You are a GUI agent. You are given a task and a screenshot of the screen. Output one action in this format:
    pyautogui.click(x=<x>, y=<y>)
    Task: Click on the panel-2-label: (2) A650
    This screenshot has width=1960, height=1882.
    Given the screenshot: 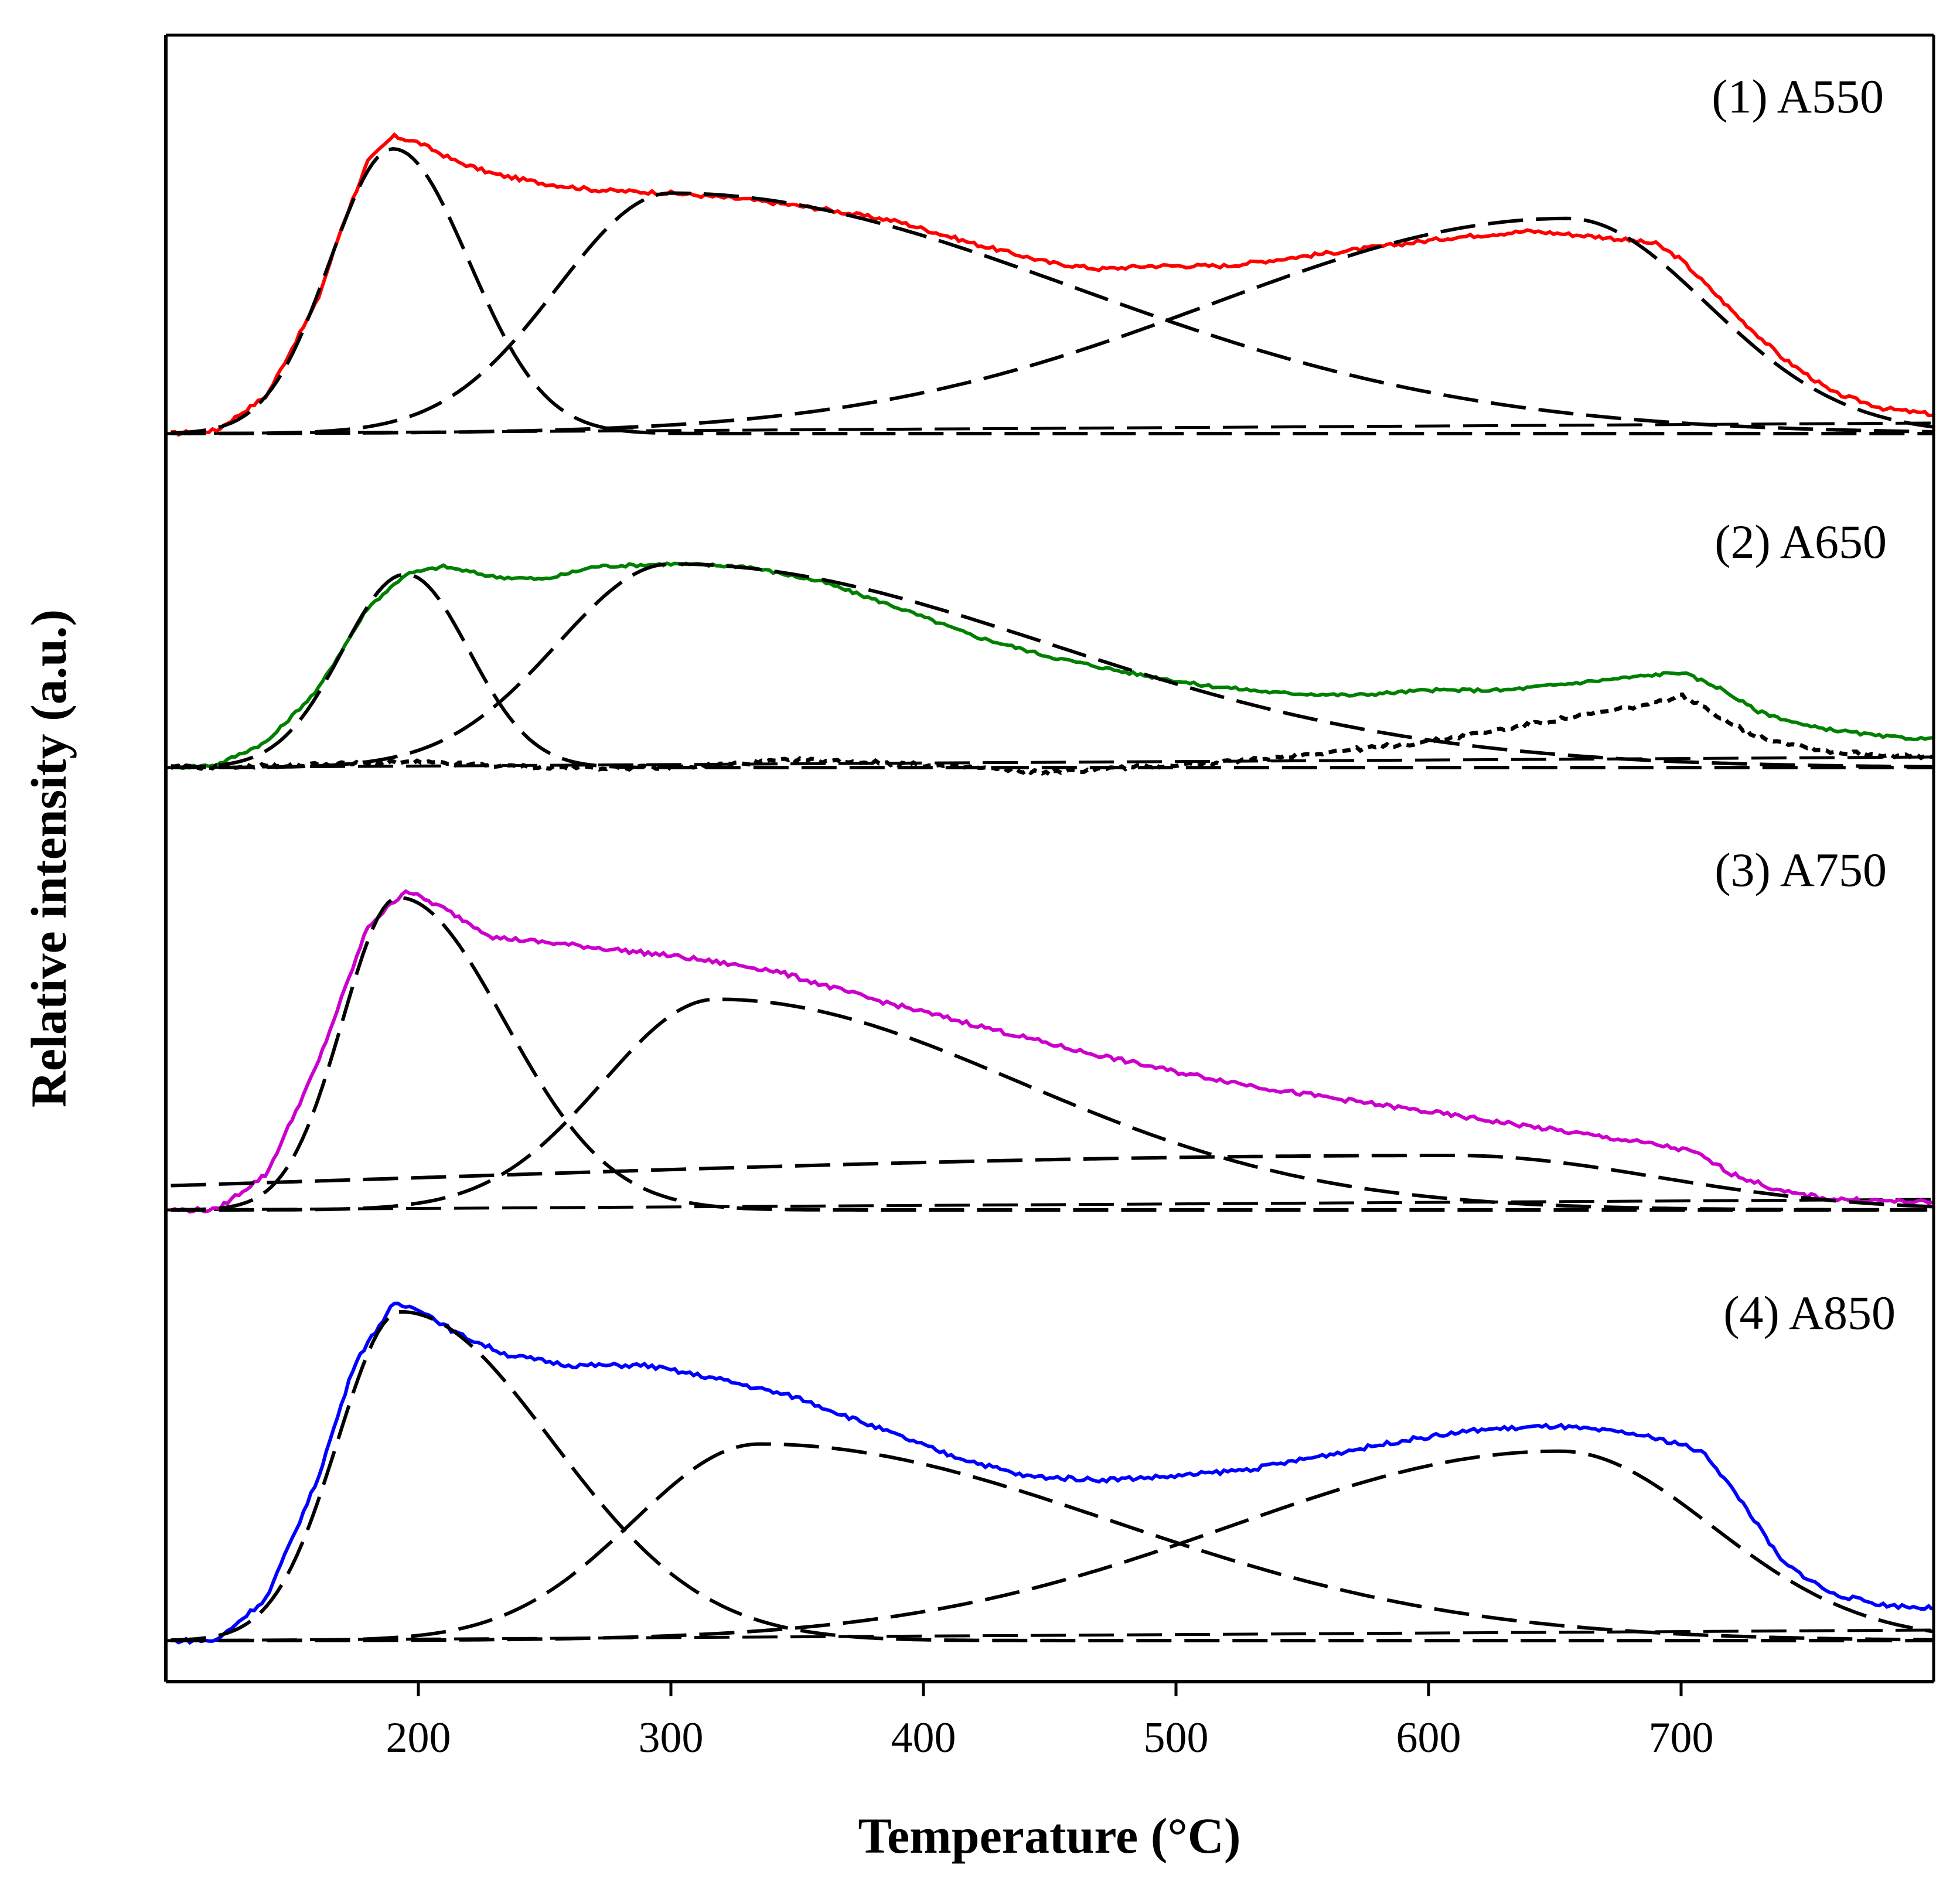 What is the action you would take?
    pyautogui.click(x=1800, y=541)
    